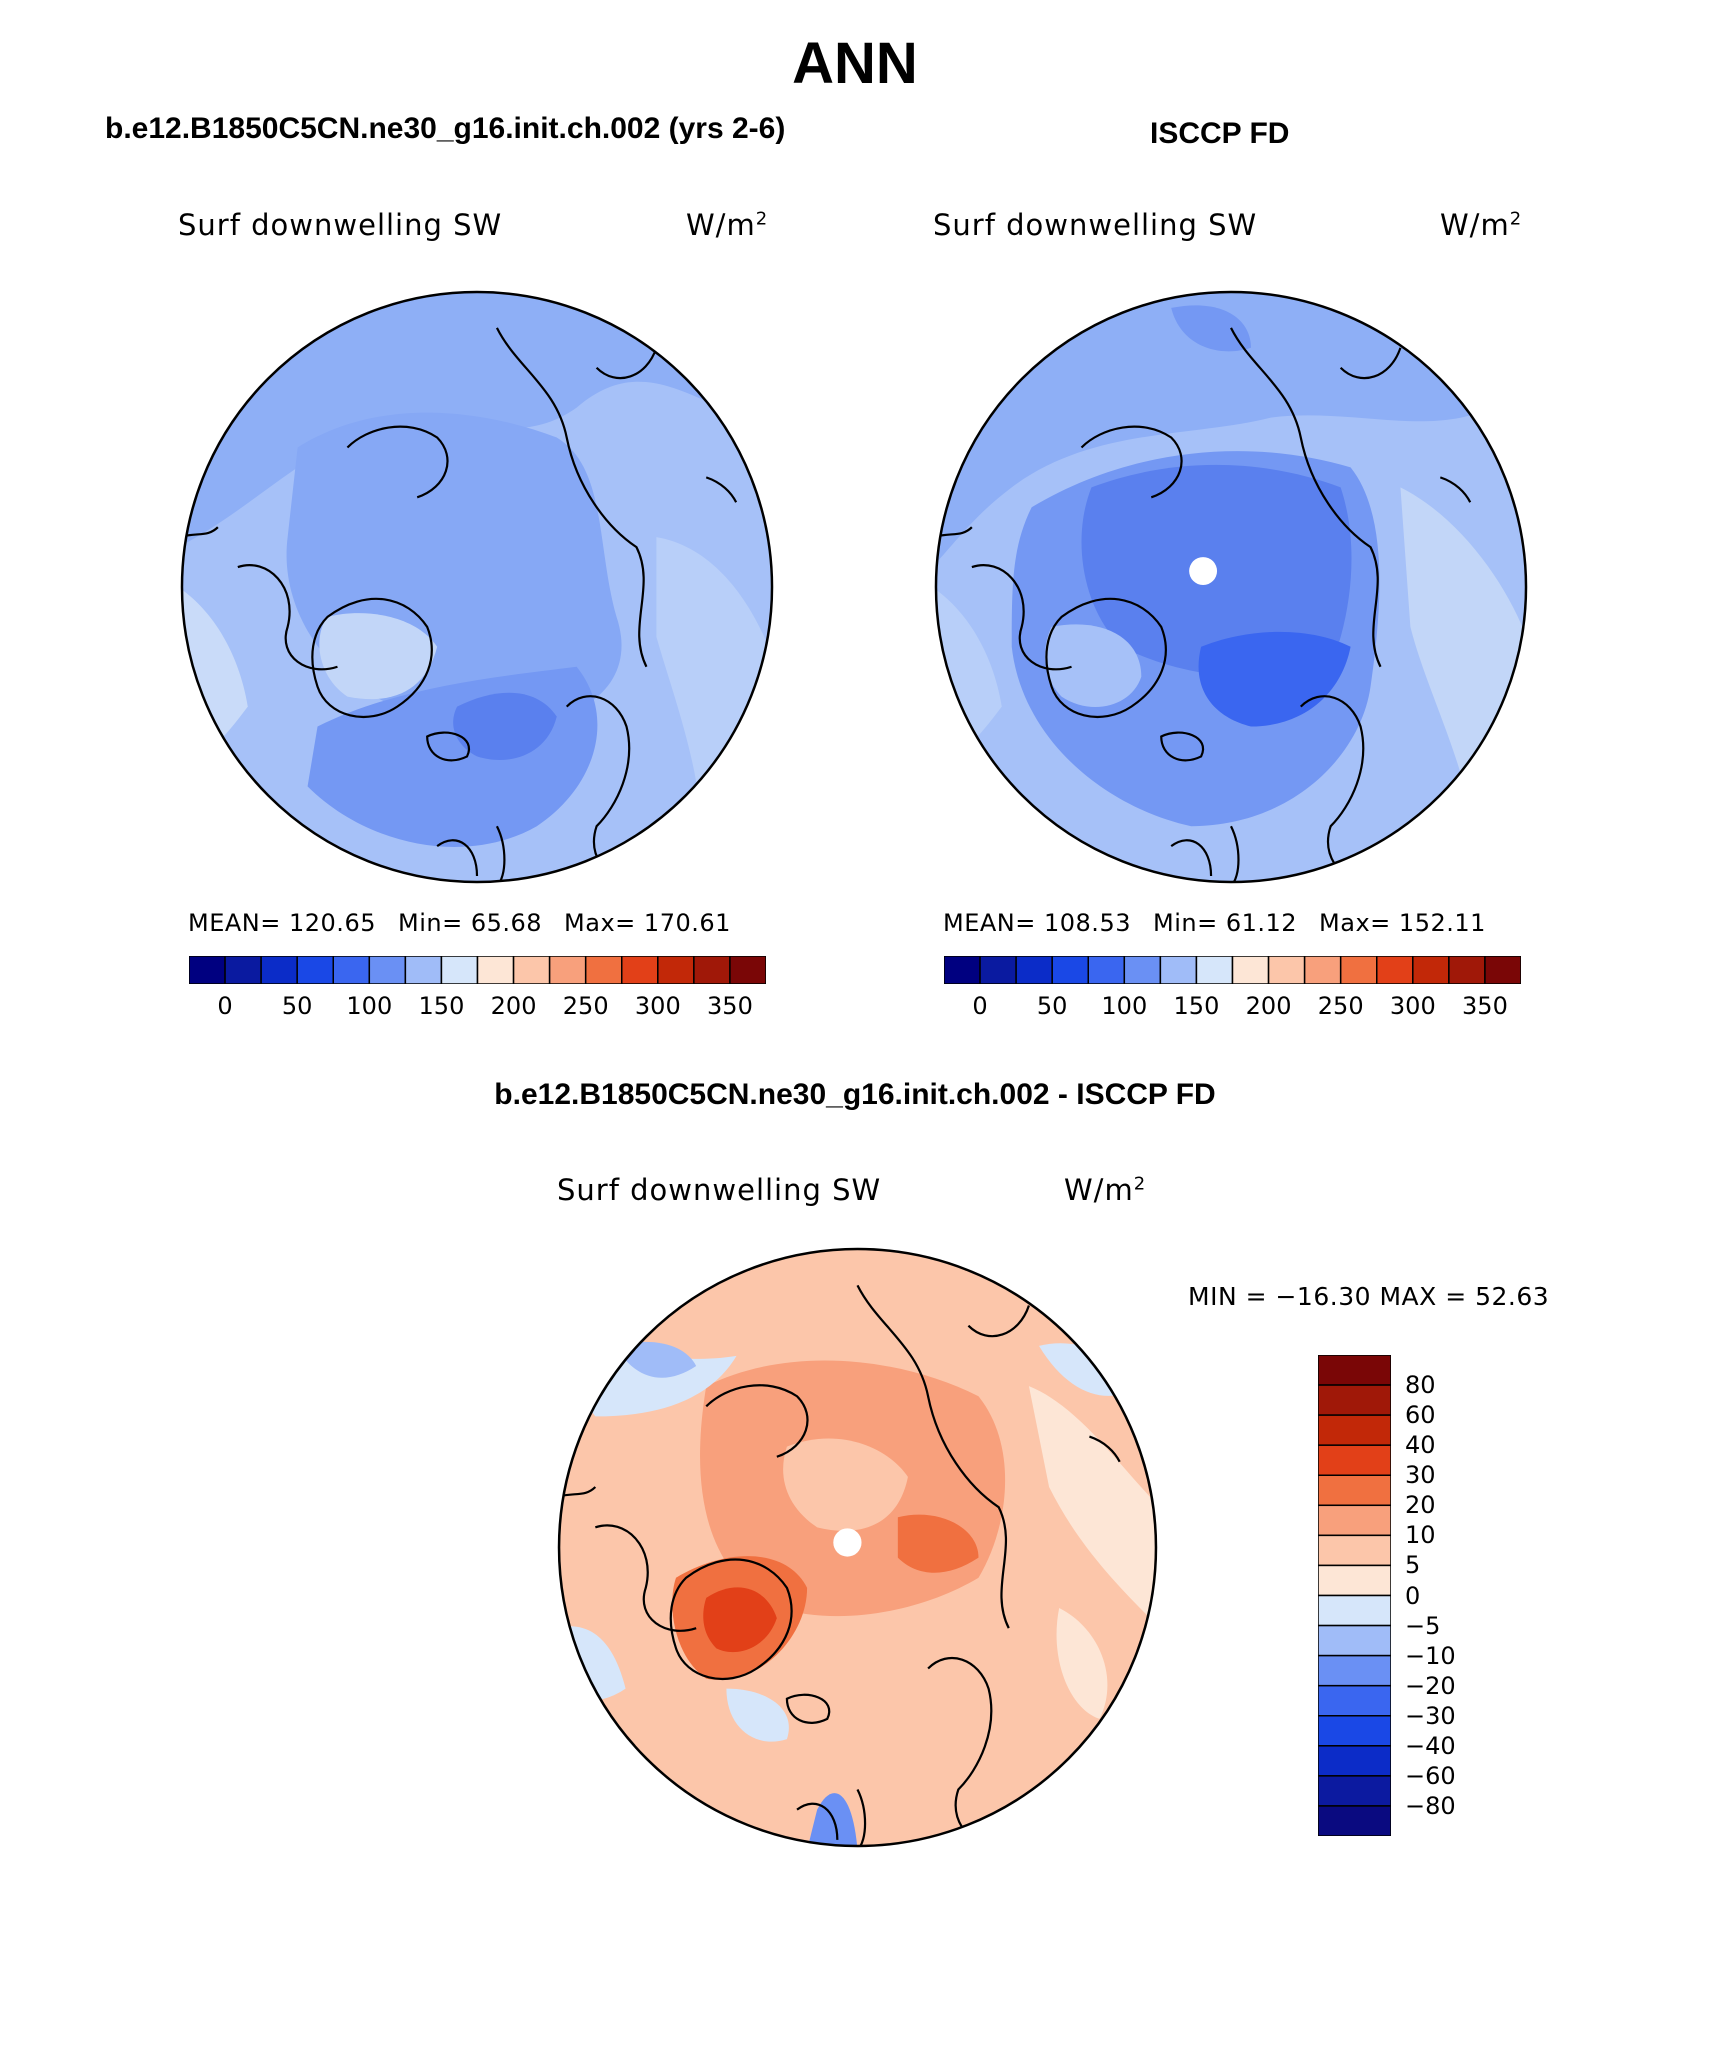  I want to click on obs-colorbar, so click(1232, 970).